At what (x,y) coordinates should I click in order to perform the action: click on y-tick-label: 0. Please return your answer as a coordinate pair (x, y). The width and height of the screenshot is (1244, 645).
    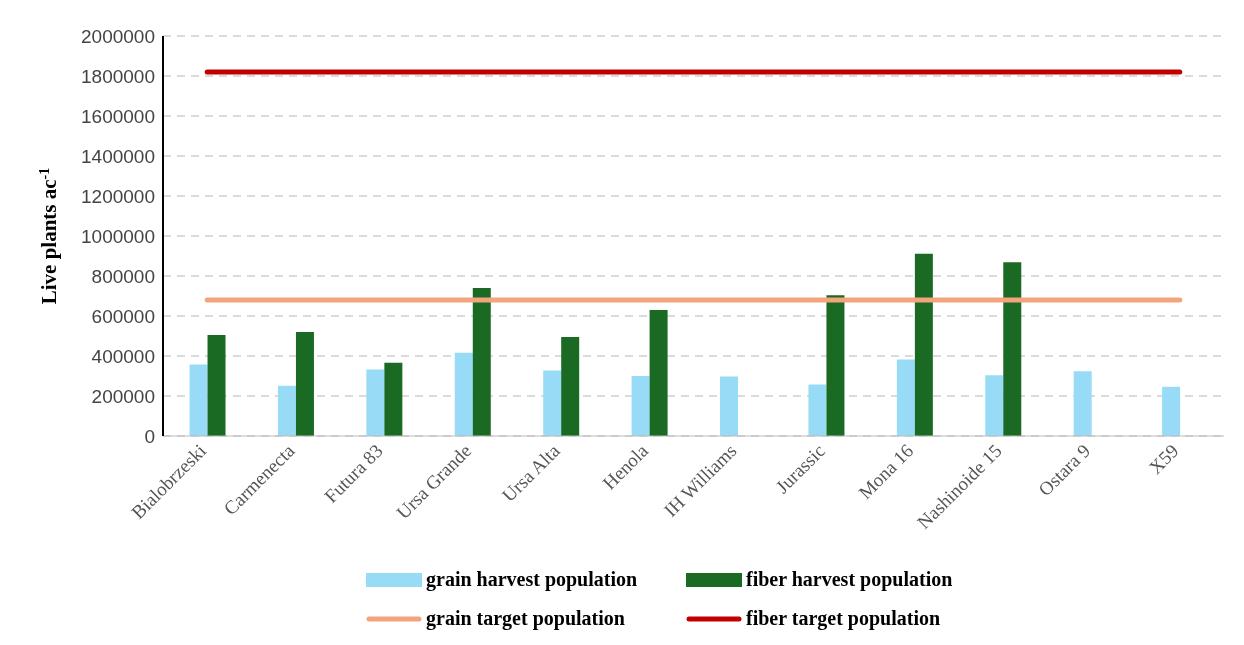
    Looking at the image, I should click on (149, 436).